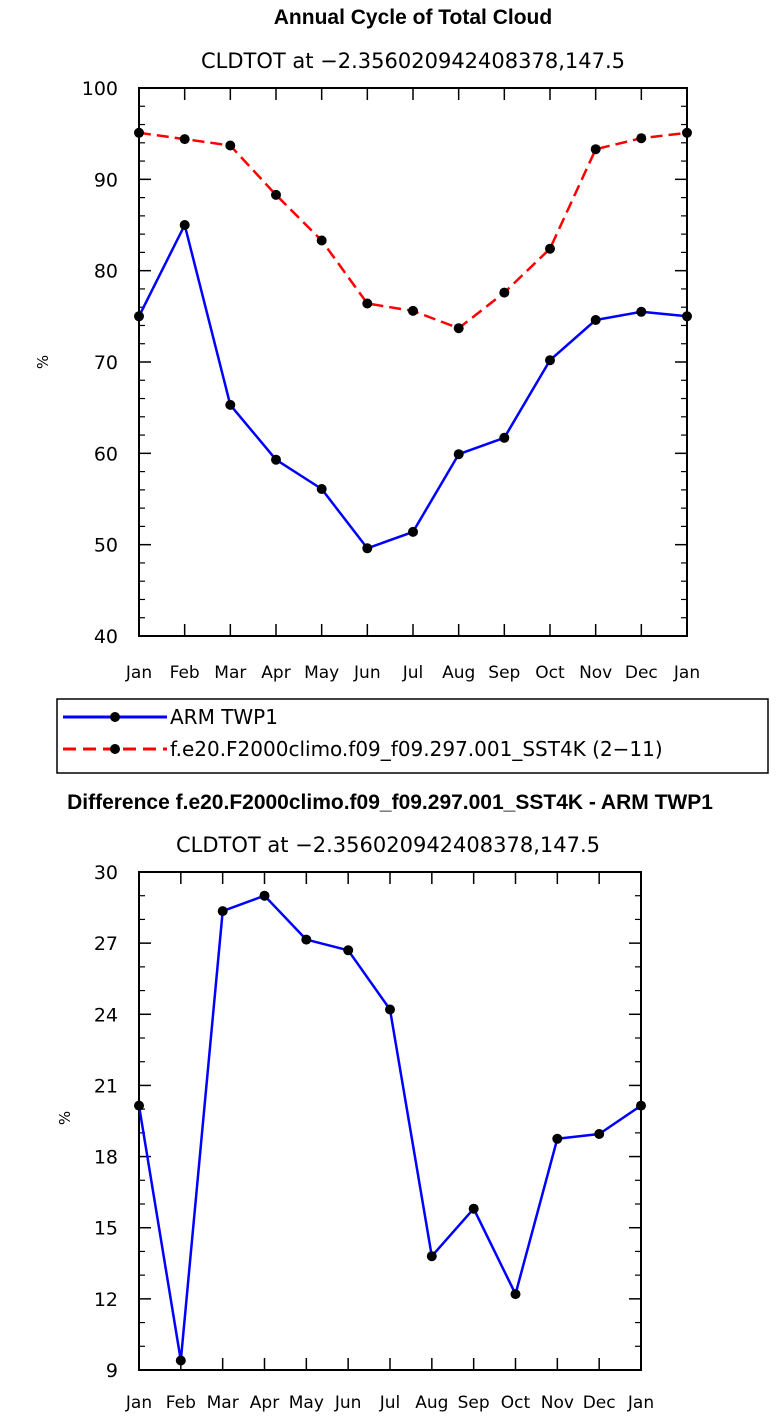 This screenshot has height=1418, width=777. Describe the element at coordinates (115, 749) in the screenshot. I see `legend-marker-model` at that location.